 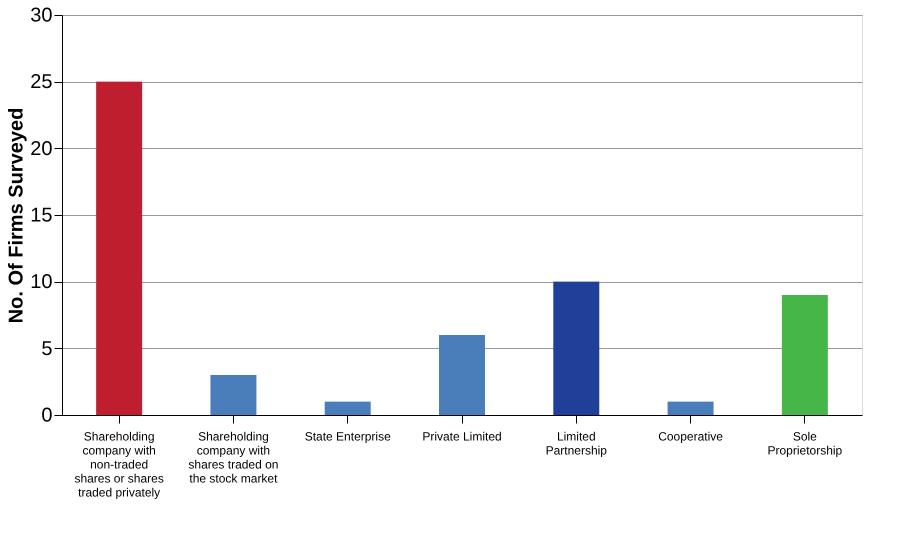 I want to click on x-tick-label: Cooperative, so click(x=691, y=437).